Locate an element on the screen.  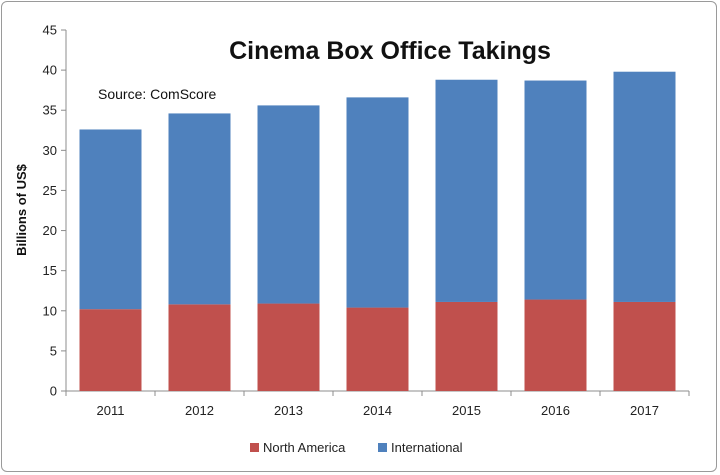
x-tick-label: 2013 is located at coordinates (288, 410).